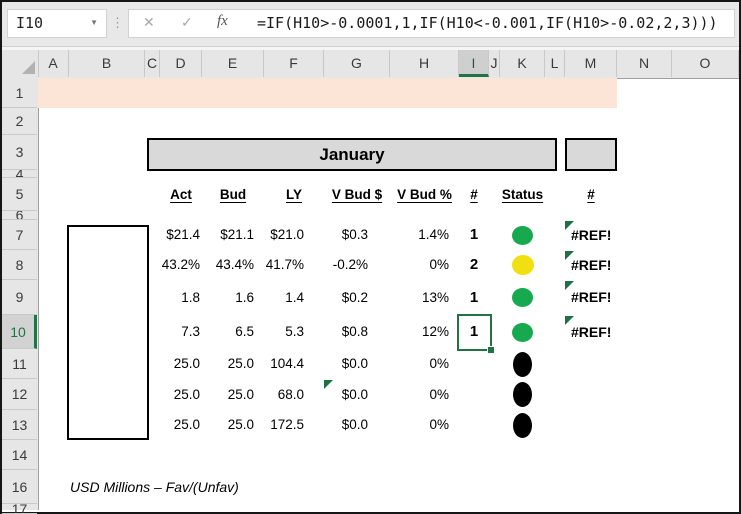 The width and height of the screenshot is (741, 514). Describe the element at coordinates (190, 331) in the screenshot. I see `cell-D10: 7.3` at that location.